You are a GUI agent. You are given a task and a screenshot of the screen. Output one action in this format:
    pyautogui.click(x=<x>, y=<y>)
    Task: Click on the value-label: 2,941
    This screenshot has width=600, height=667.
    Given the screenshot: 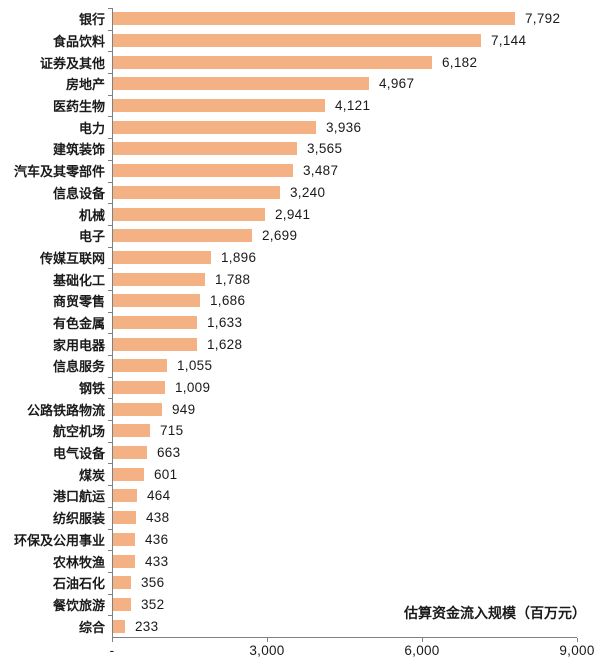 What is the action you would take?
    pyautogui.click(x=293, y=214)
    